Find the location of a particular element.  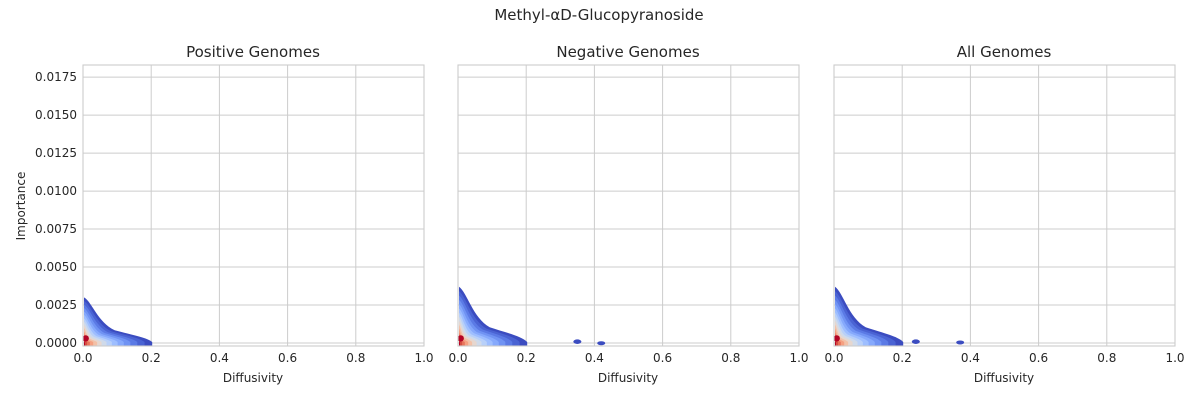

y-tick-label: 0.0025 is located at coordinates (56, 305).